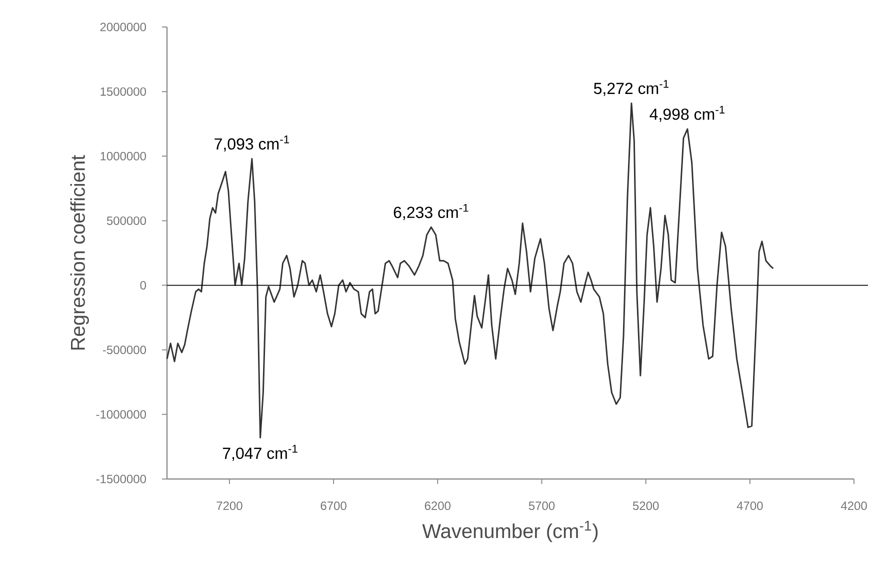 The height and width of the screenshot is (572, 879). What do you see at coordinates (252, 144) in the screenshot?
I see `annotation: 7,093 cm$^{-1}$` at bounding box center [252, 144].